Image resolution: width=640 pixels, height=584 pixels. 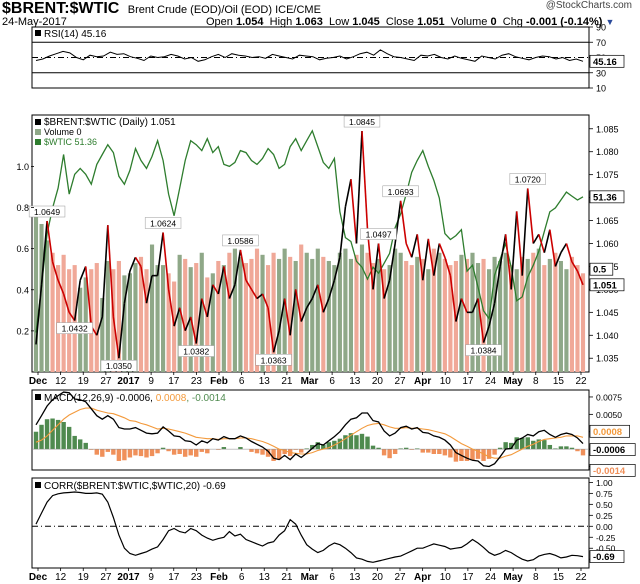 What do you see at coordinates (536, 577) in the screenshot?
I see `corr-x-label: 8` at bounding box center [536, 577].